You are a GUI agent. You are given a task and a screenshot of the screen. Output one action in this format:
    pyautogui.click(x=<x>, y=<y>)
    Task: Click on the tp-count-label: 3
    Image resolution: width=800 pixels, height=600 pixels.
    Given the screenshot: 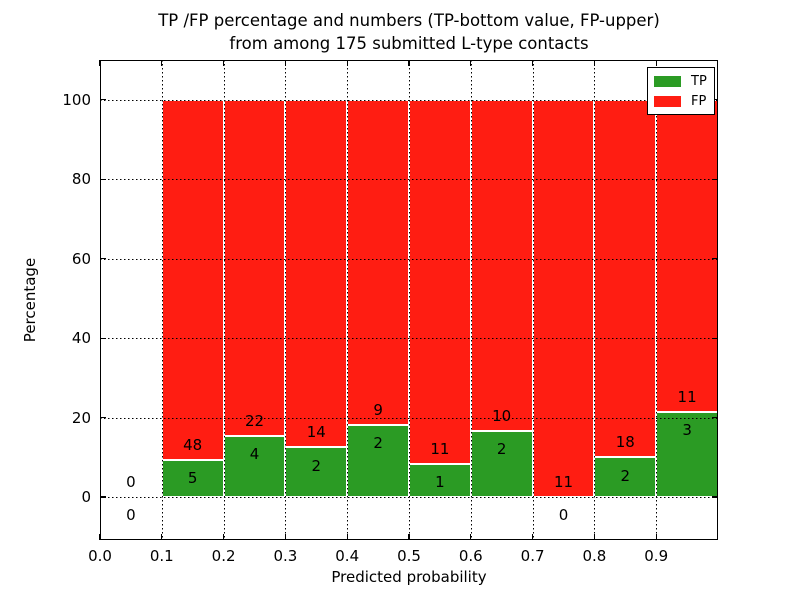 What is the action you would take?
    pyautogui.click(x=687, y=430)
    